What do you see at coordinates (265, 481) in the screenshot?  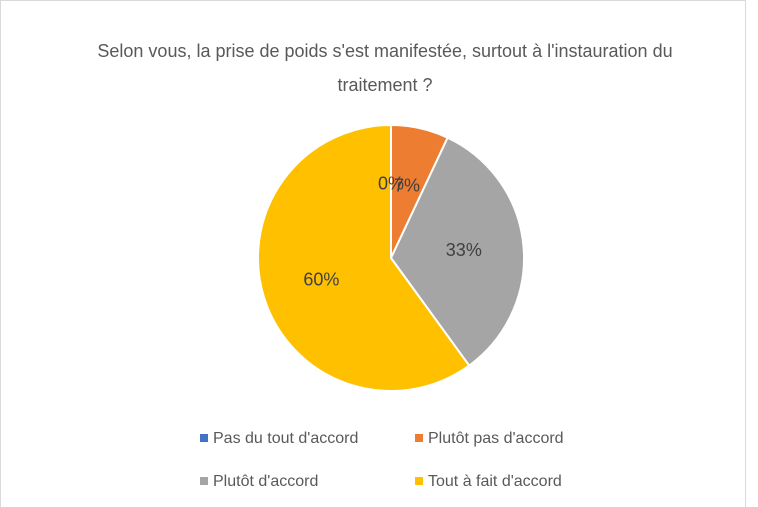 I see `legend-label: Plutôt d'accord` at bounding box center [265, 481].